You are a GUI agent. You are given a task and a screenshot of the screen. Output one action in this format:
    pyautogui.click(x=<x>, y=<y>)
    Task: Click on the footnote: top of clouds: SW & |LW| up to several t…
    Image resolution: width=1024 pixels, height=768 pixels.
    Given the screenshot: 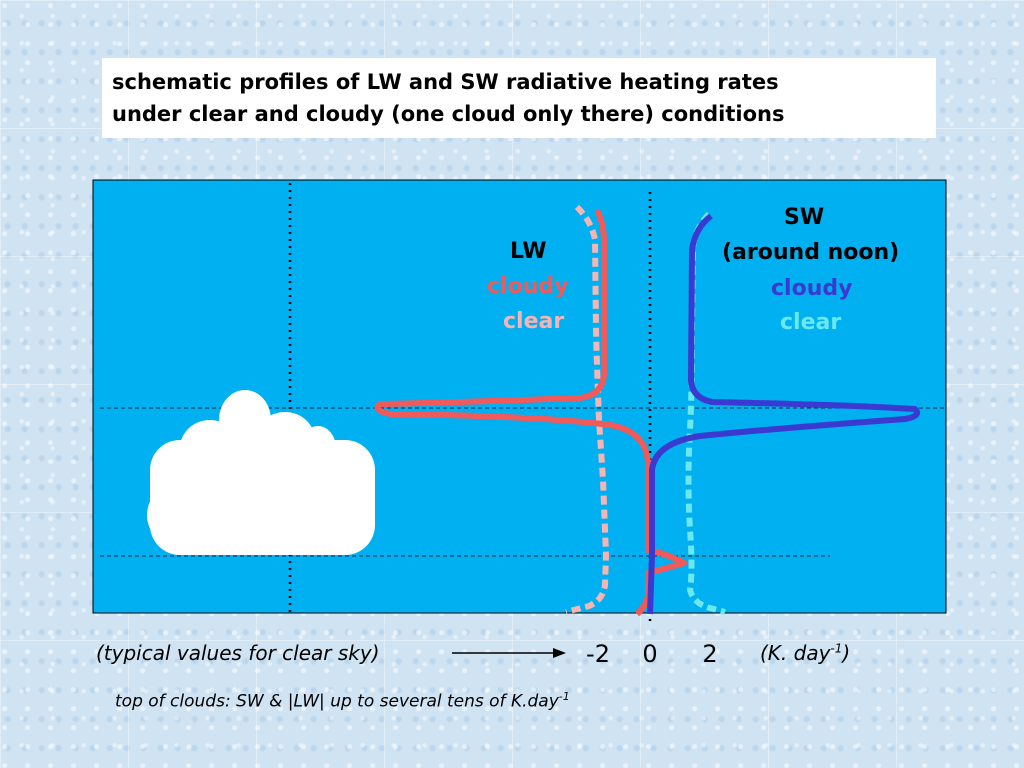 What is the action you would take?
    pyautogui.click(x=342, y=701)
    